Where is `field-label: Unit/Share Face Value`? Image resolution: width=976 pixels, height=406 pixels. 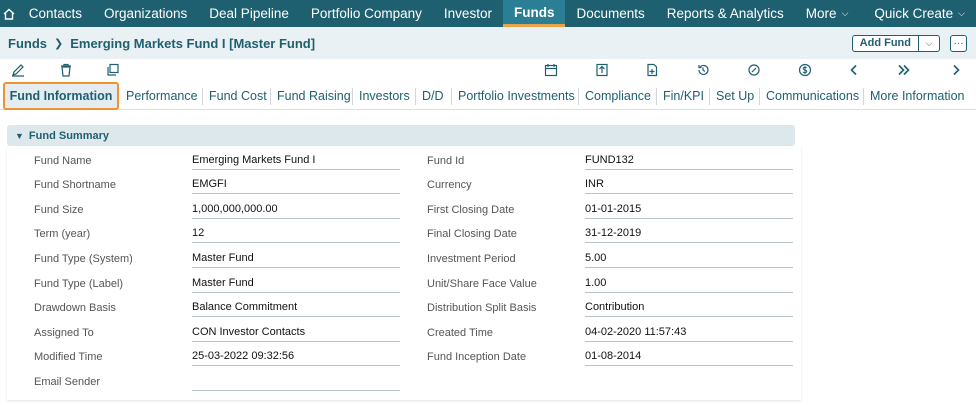 field-label: Unit/Share Face Value is located at coordinates (482, 284).